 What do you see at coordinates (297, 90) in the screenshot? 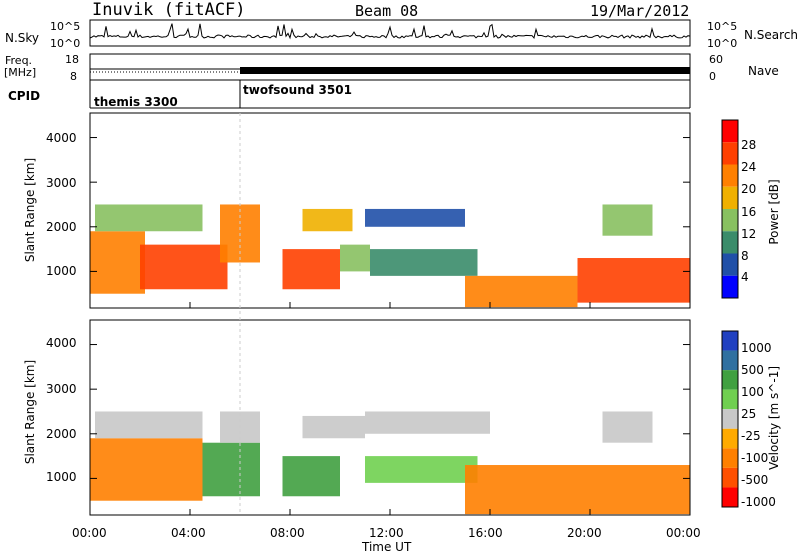
I see `cpid-mode-twofsound: twofsound 3501` at bounding box center [297, 90].